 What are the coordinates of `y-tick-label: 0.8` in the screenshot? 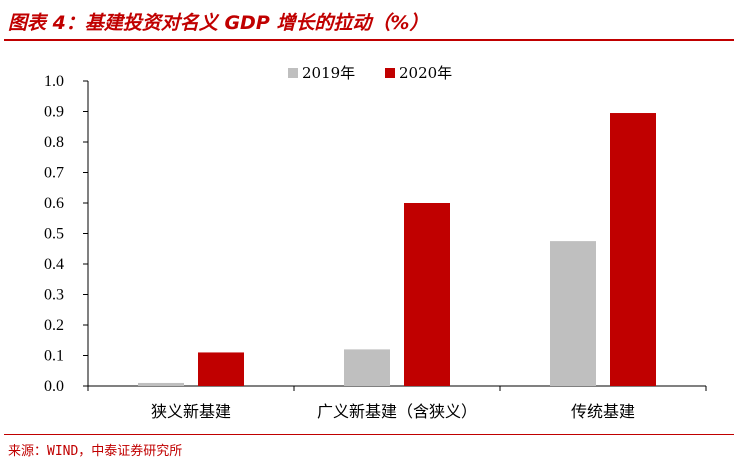 It's located at (54, 142).